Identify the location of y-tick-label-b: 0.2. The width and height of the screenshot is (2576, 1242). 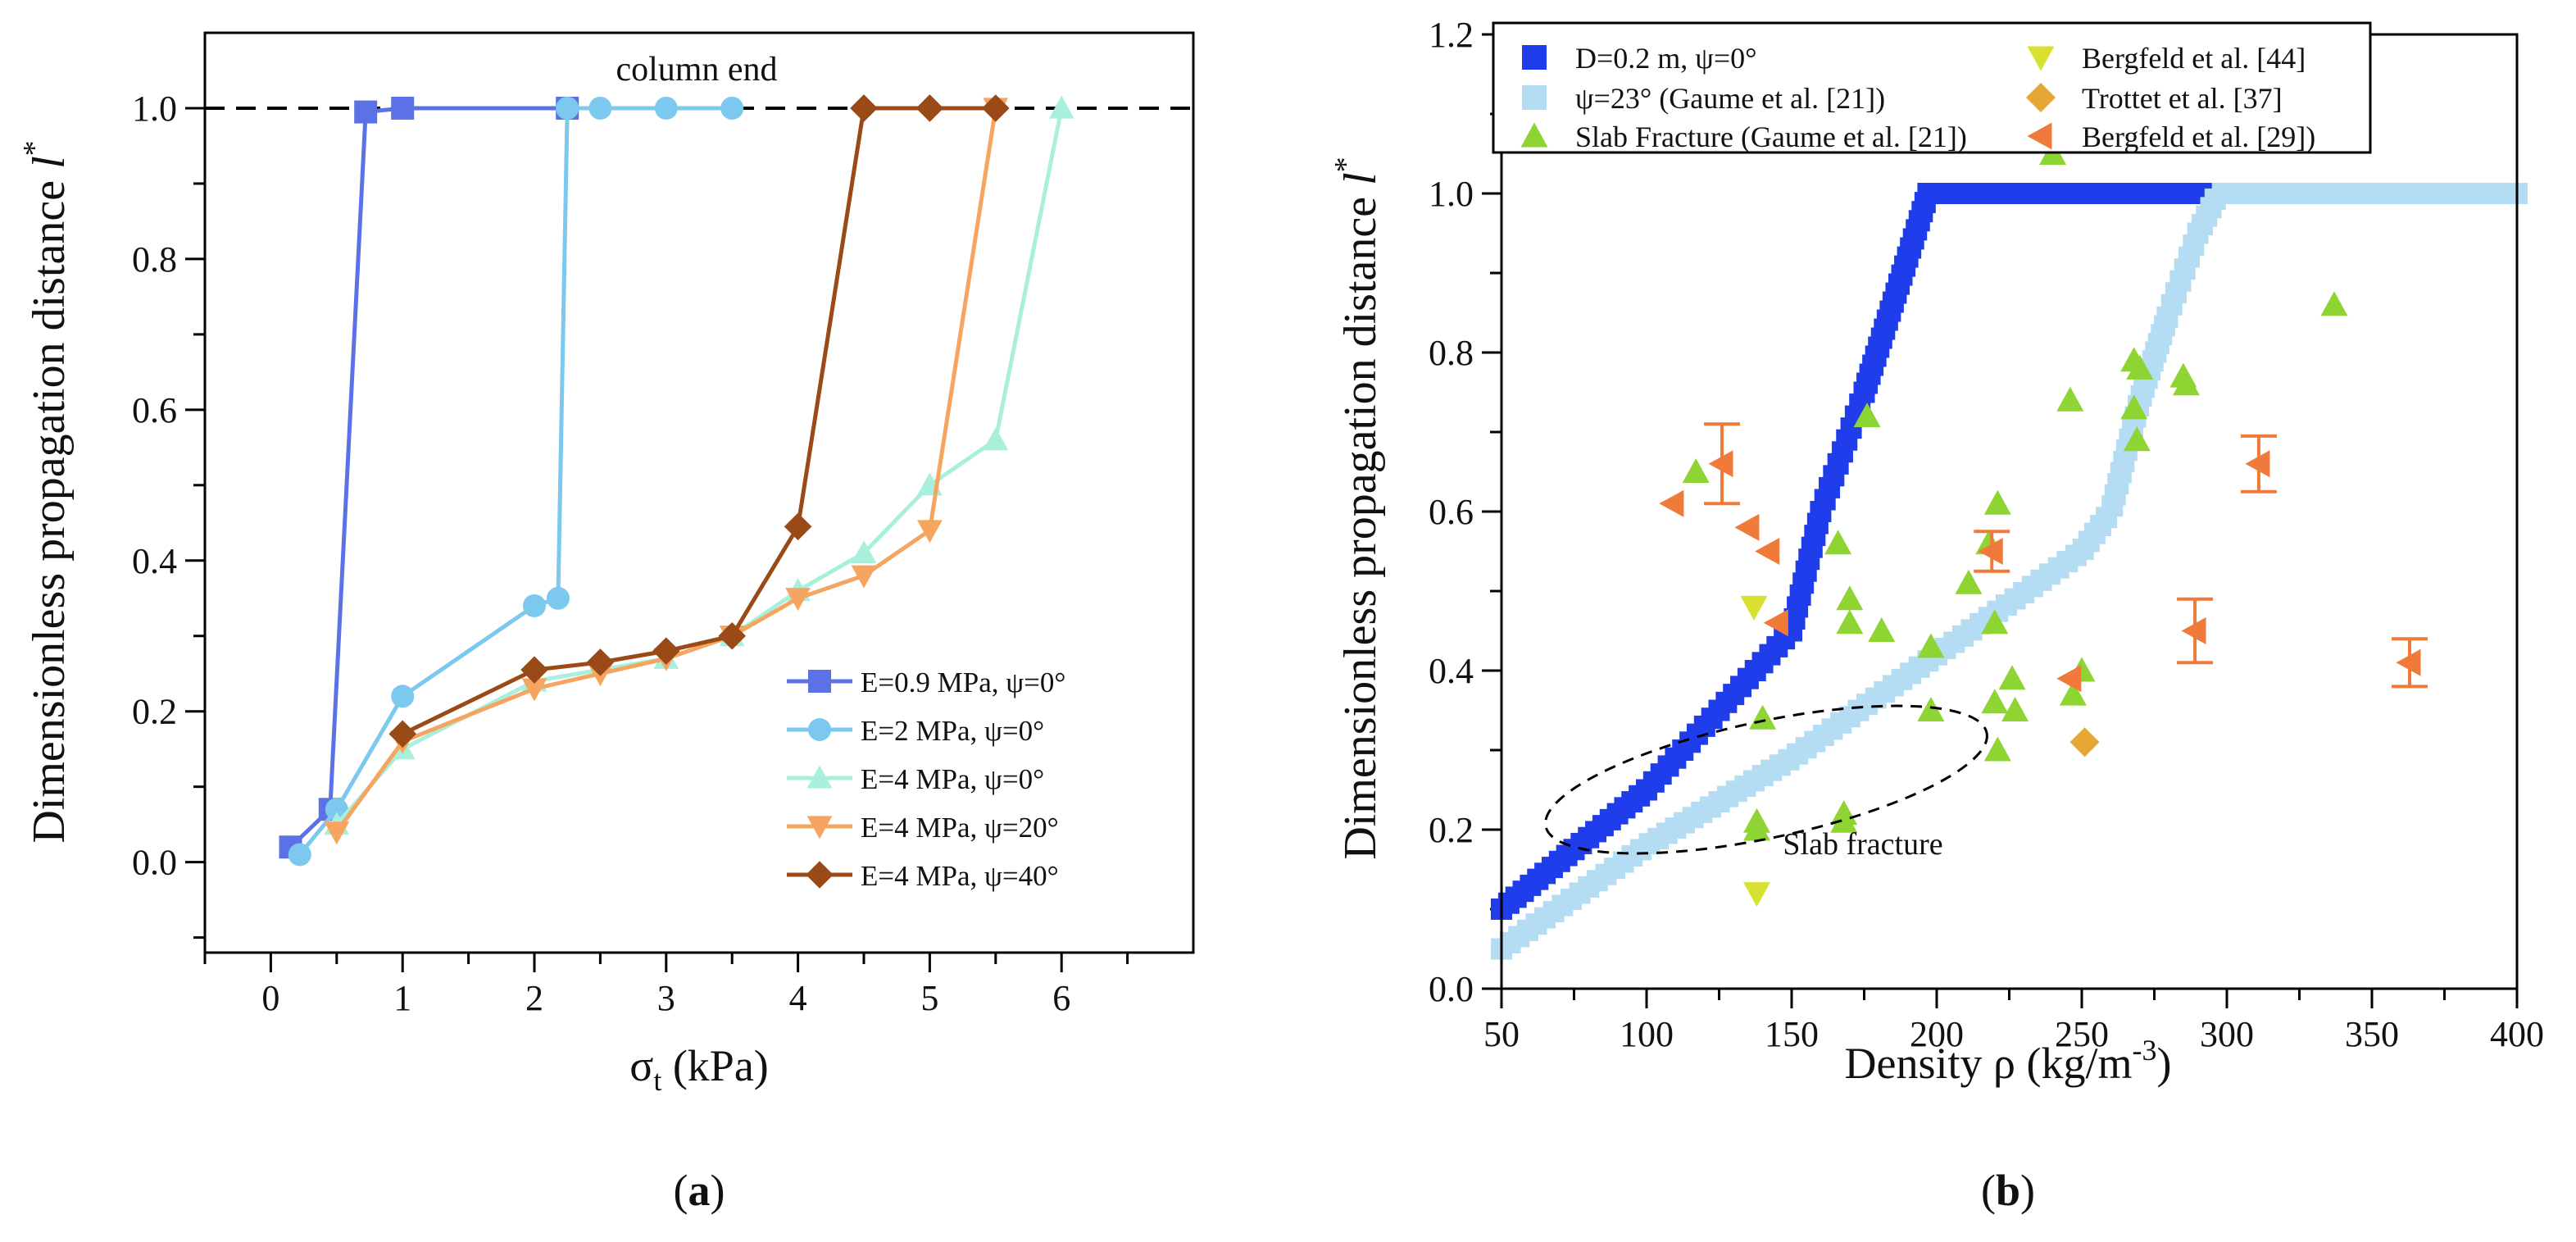
(1451, 830).